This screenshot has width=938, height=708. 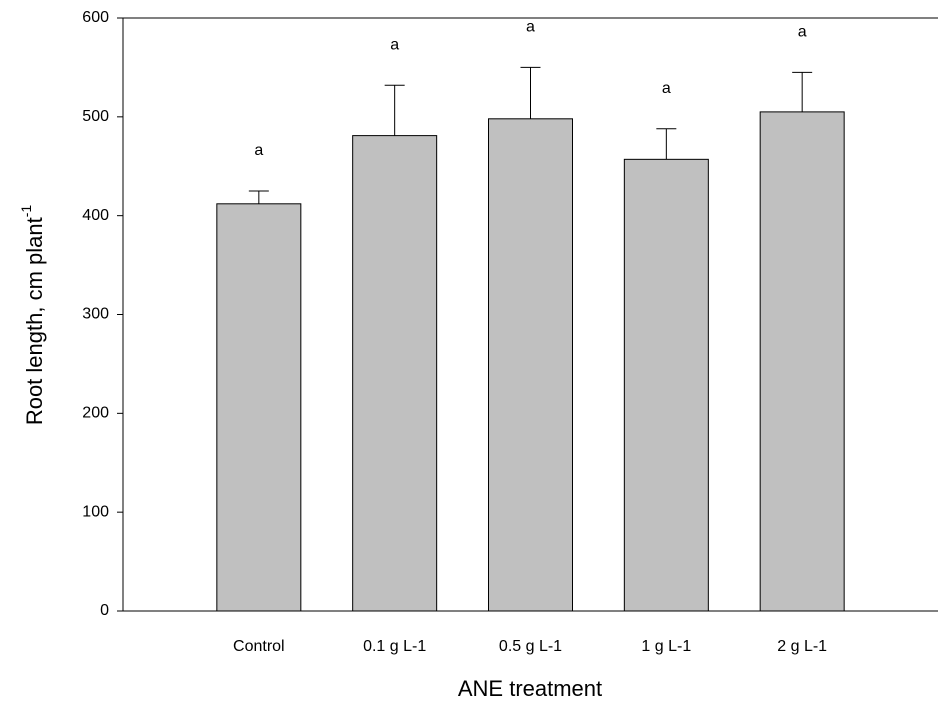 What do you see at coordinates (95, 511) in the screenshot?
I see `y-tick-label: 100` at bounding box center [95, 511].